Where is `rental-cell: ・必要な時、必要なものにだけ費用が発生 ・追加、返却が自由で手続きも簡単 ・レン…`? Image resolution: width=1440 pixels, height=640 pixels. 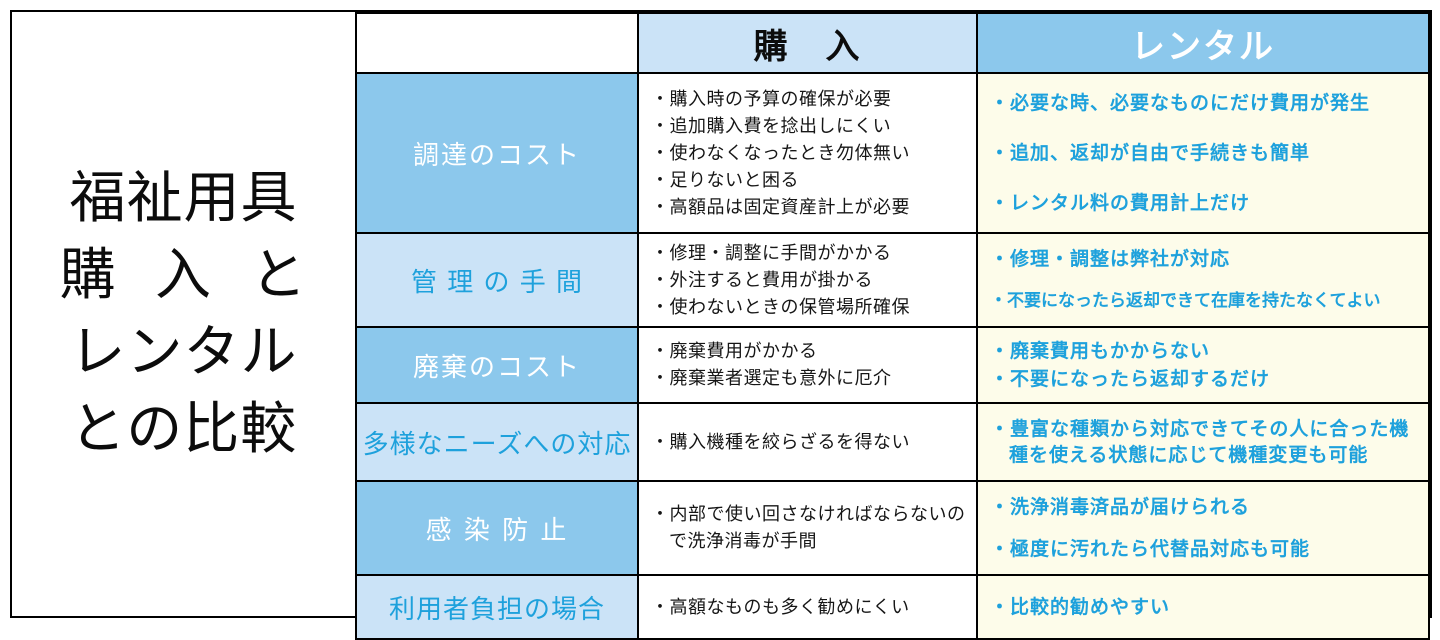 rental-cell: ・必要な時、必要なものにだけ費用が発生 ・追加、返却が自由で手続きも簡単 ・レン… is located at coordinates (1203, 153).